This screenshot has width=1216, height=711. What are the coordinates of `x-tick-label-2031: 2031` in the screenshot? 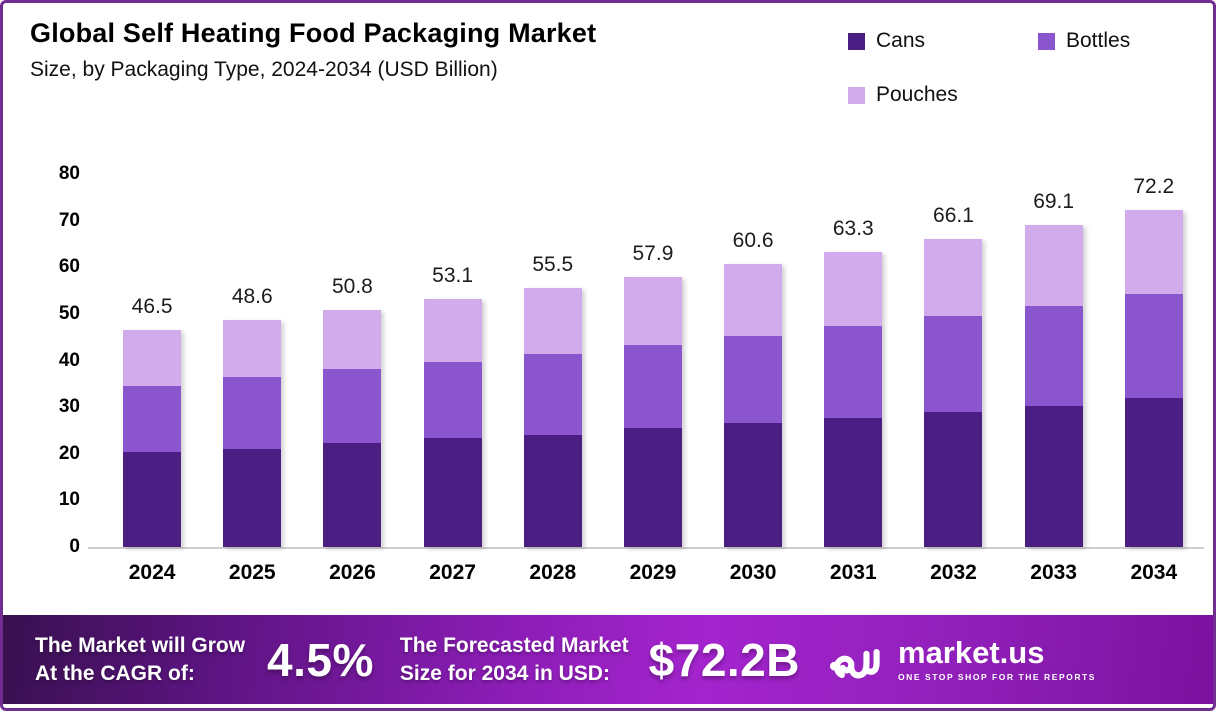 It's located at (853, 572).